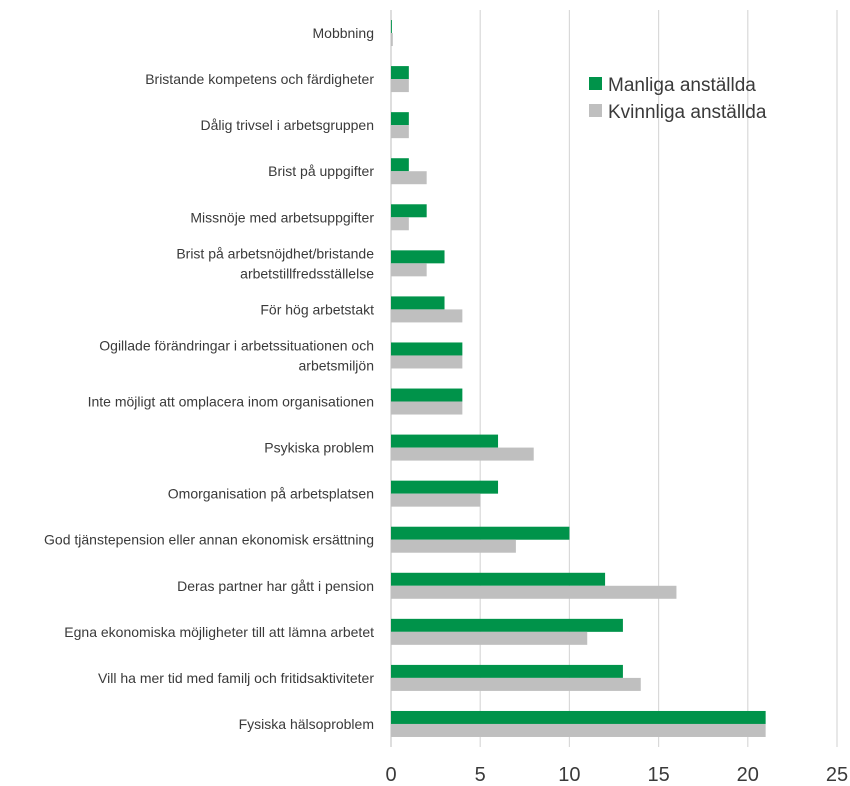  I want to click on legend-label-male: Manliga anställda, so click(682, 85).